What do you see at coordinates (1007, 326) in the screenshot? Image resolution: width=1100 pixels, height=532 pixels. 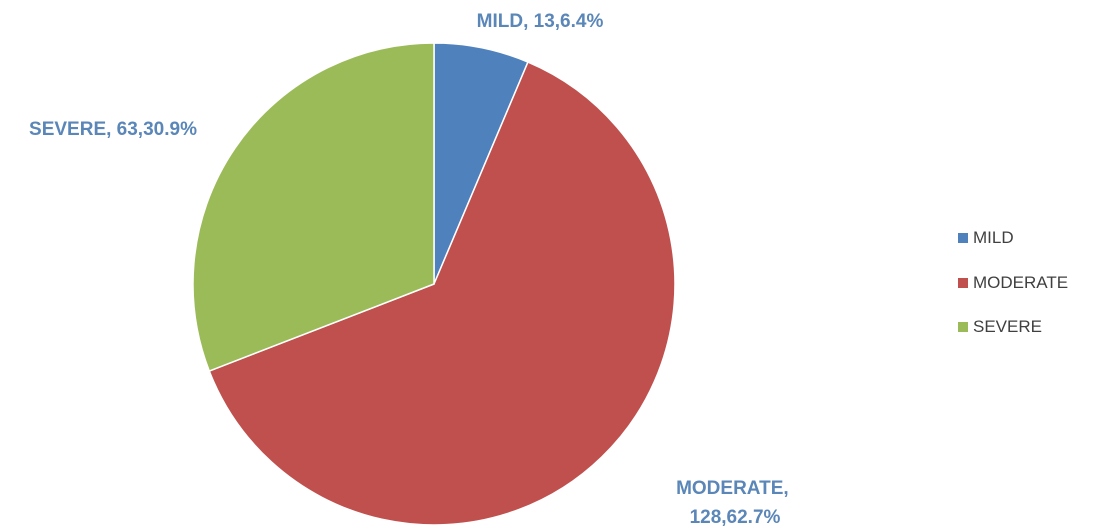 I see `legend-label-severe: SEVERE` at bounding box center [1007, 326].